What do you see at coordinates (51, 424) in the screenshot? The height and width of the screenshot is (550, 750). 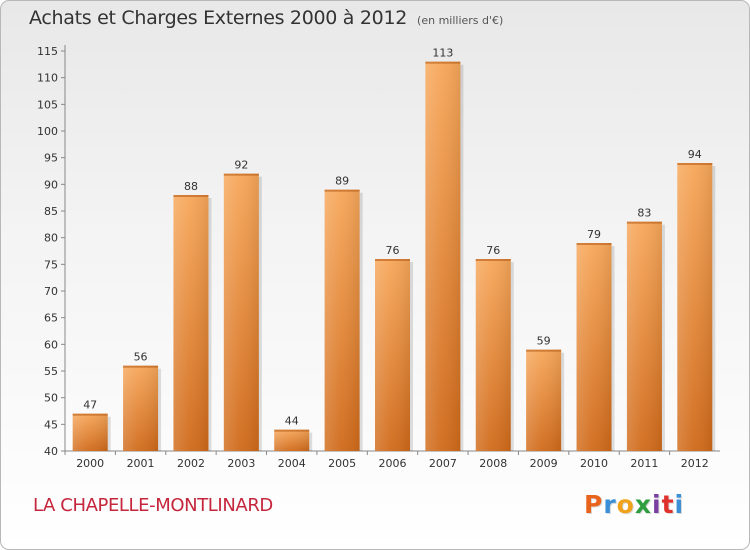 I see `y-tick-label: 45` at bounding box center [51, 424].